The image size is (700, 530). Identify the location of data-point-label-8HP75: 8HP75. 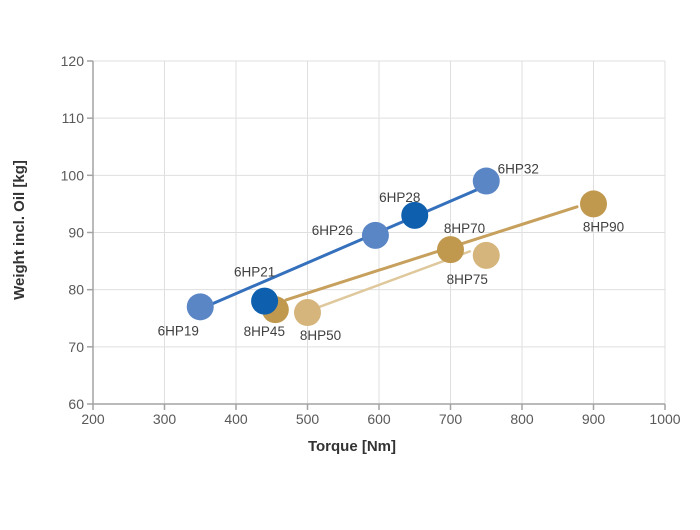
(467, 279).